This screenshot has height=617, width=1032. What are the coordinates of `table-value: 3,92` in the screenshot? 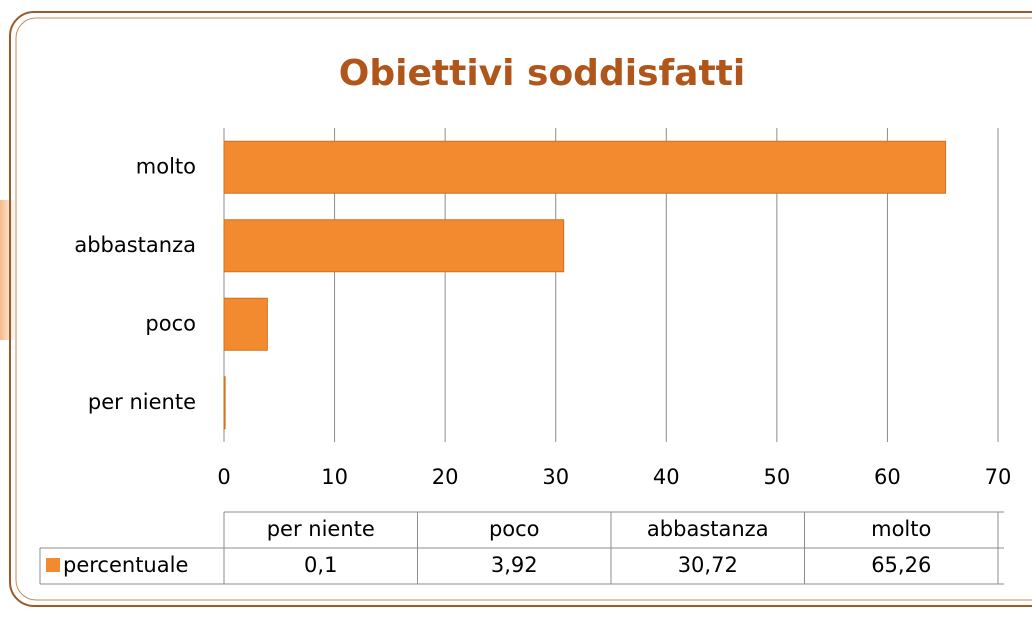 It's located at (514, 565).